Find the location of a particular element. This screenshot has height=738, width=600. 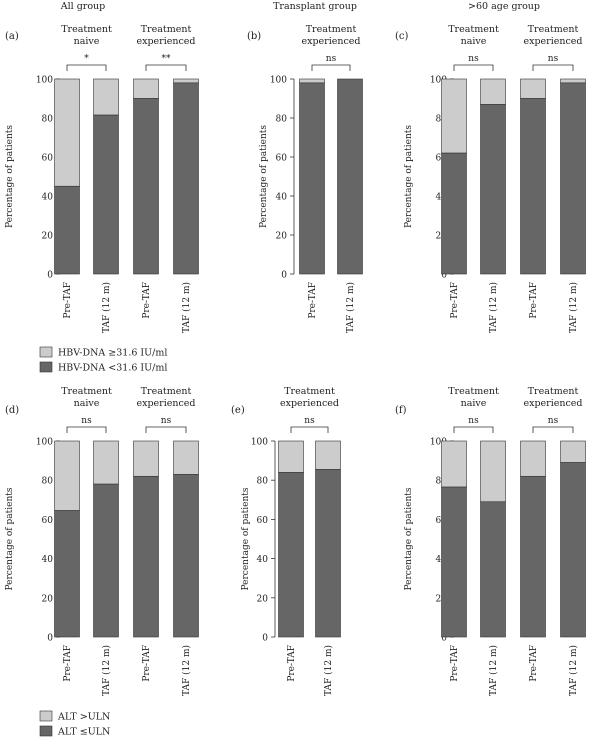

legend-alt-swatch-high is located at coordinates (46, 716).